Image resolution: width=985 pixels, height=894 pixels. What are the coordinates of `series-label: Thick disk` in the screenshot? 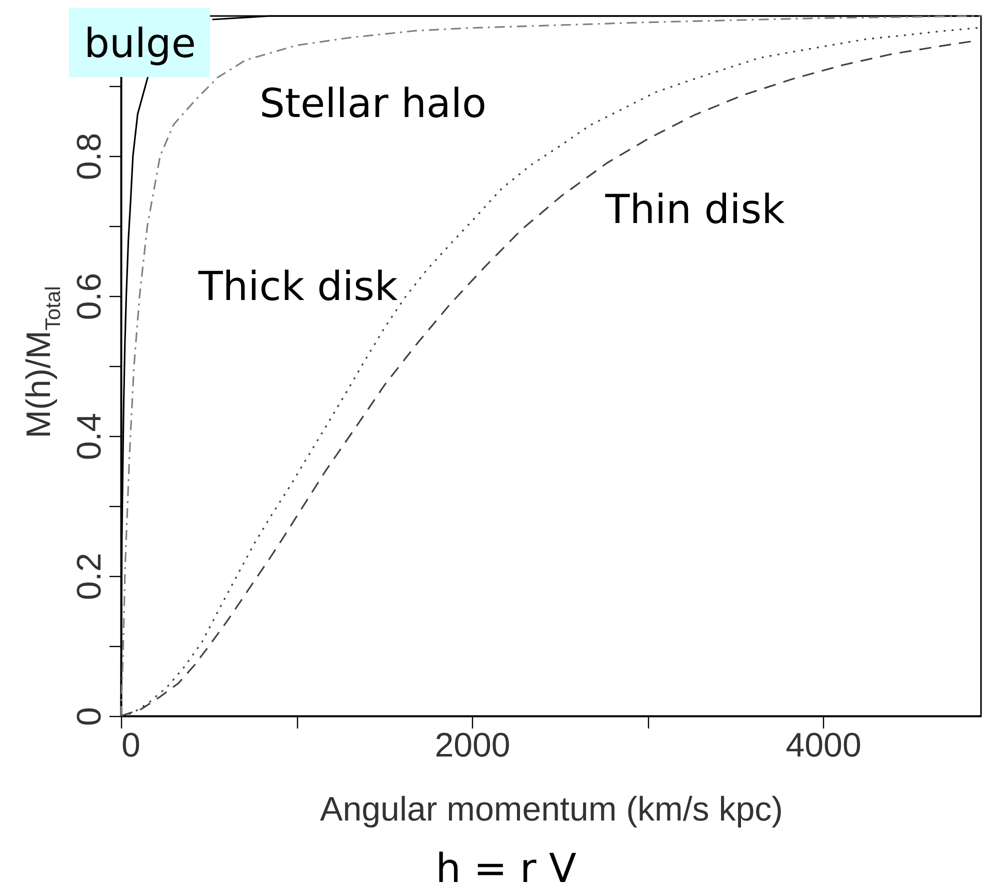 It's located at (297, 287).